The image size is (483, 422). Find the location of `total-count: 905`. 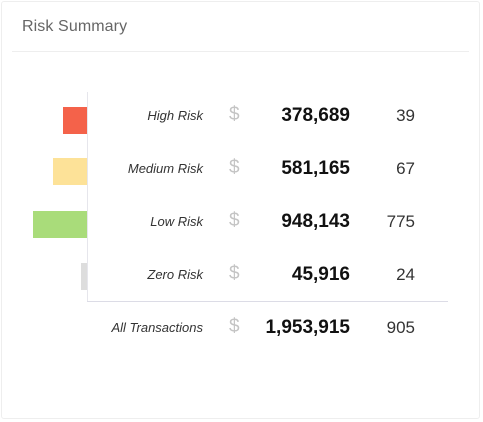

total-count: 905 is located at coordinates (400, 327).